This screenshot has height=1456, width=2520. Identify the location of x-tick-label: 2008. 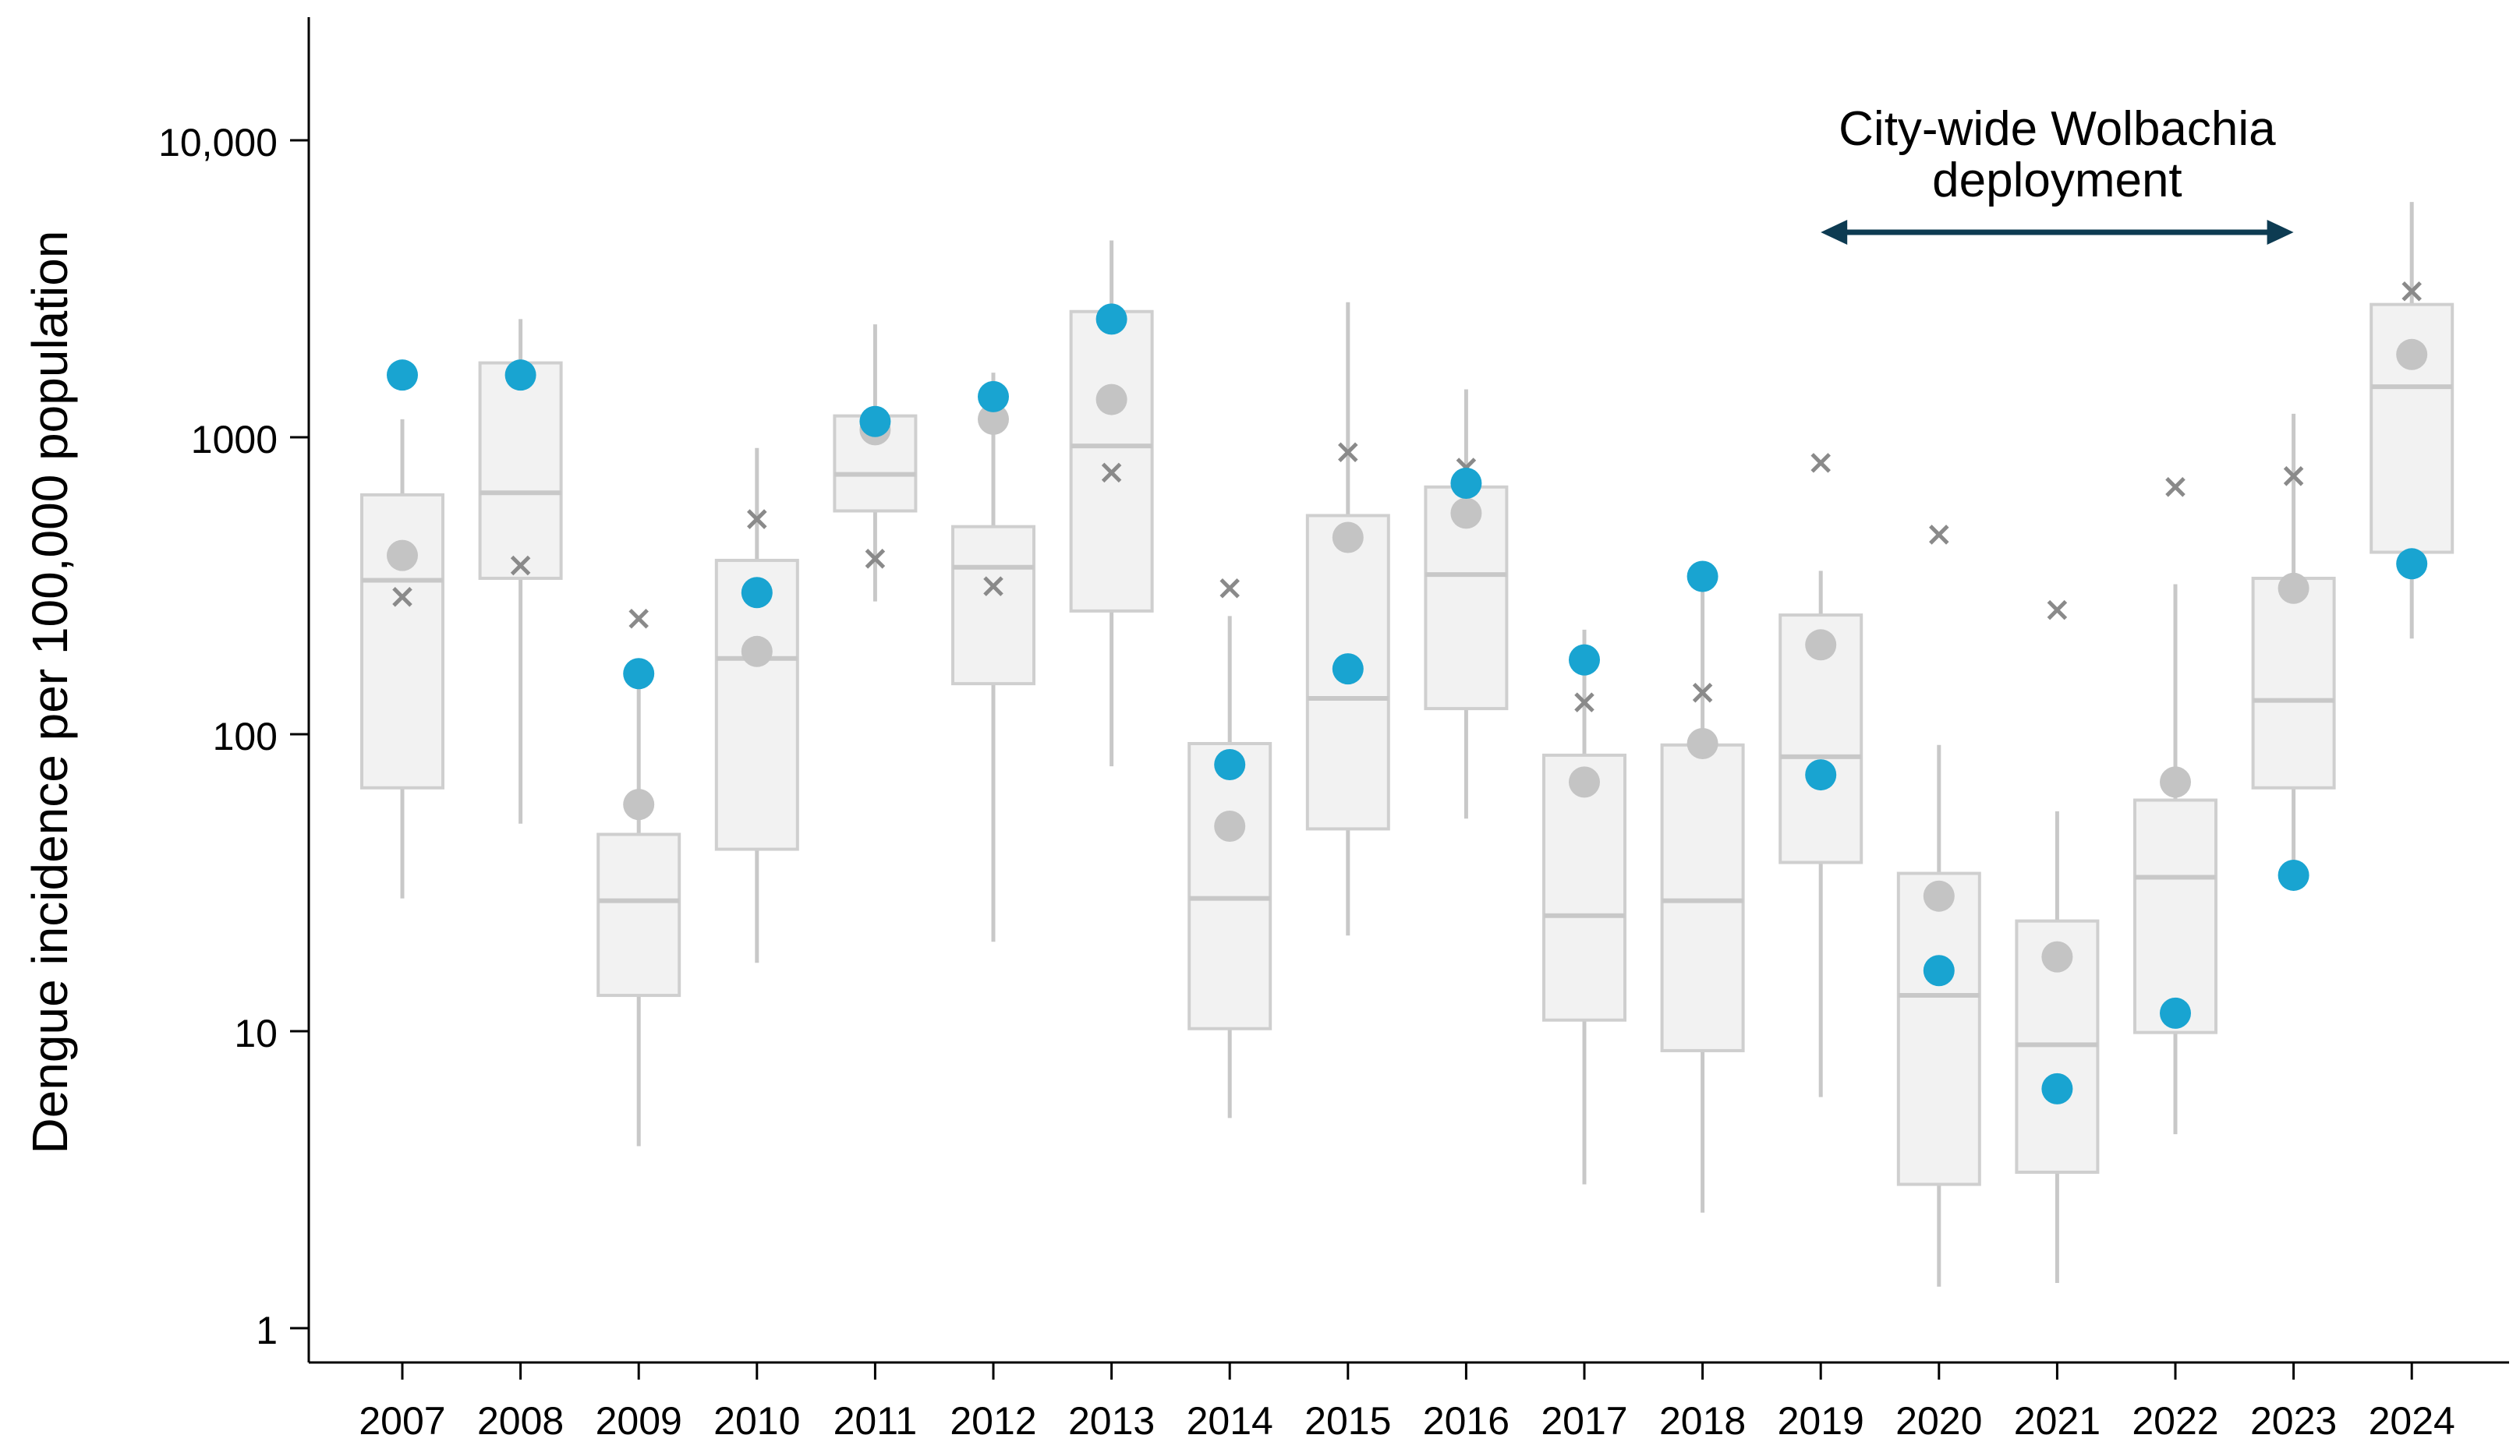
(520, 1421).